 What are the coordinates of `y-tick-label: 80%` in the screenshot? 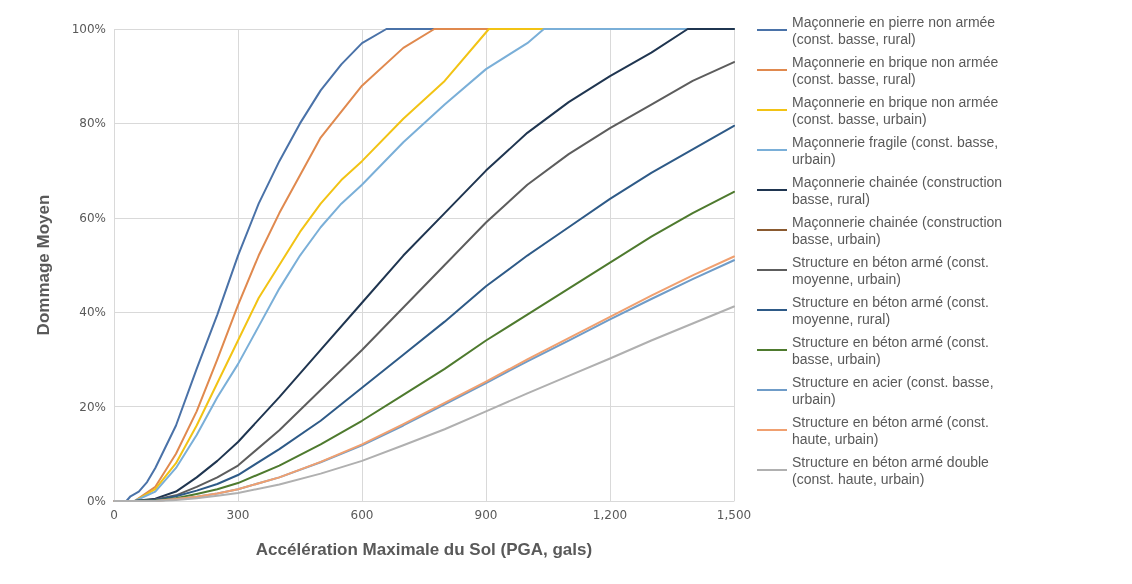 It's located at (92, 123).